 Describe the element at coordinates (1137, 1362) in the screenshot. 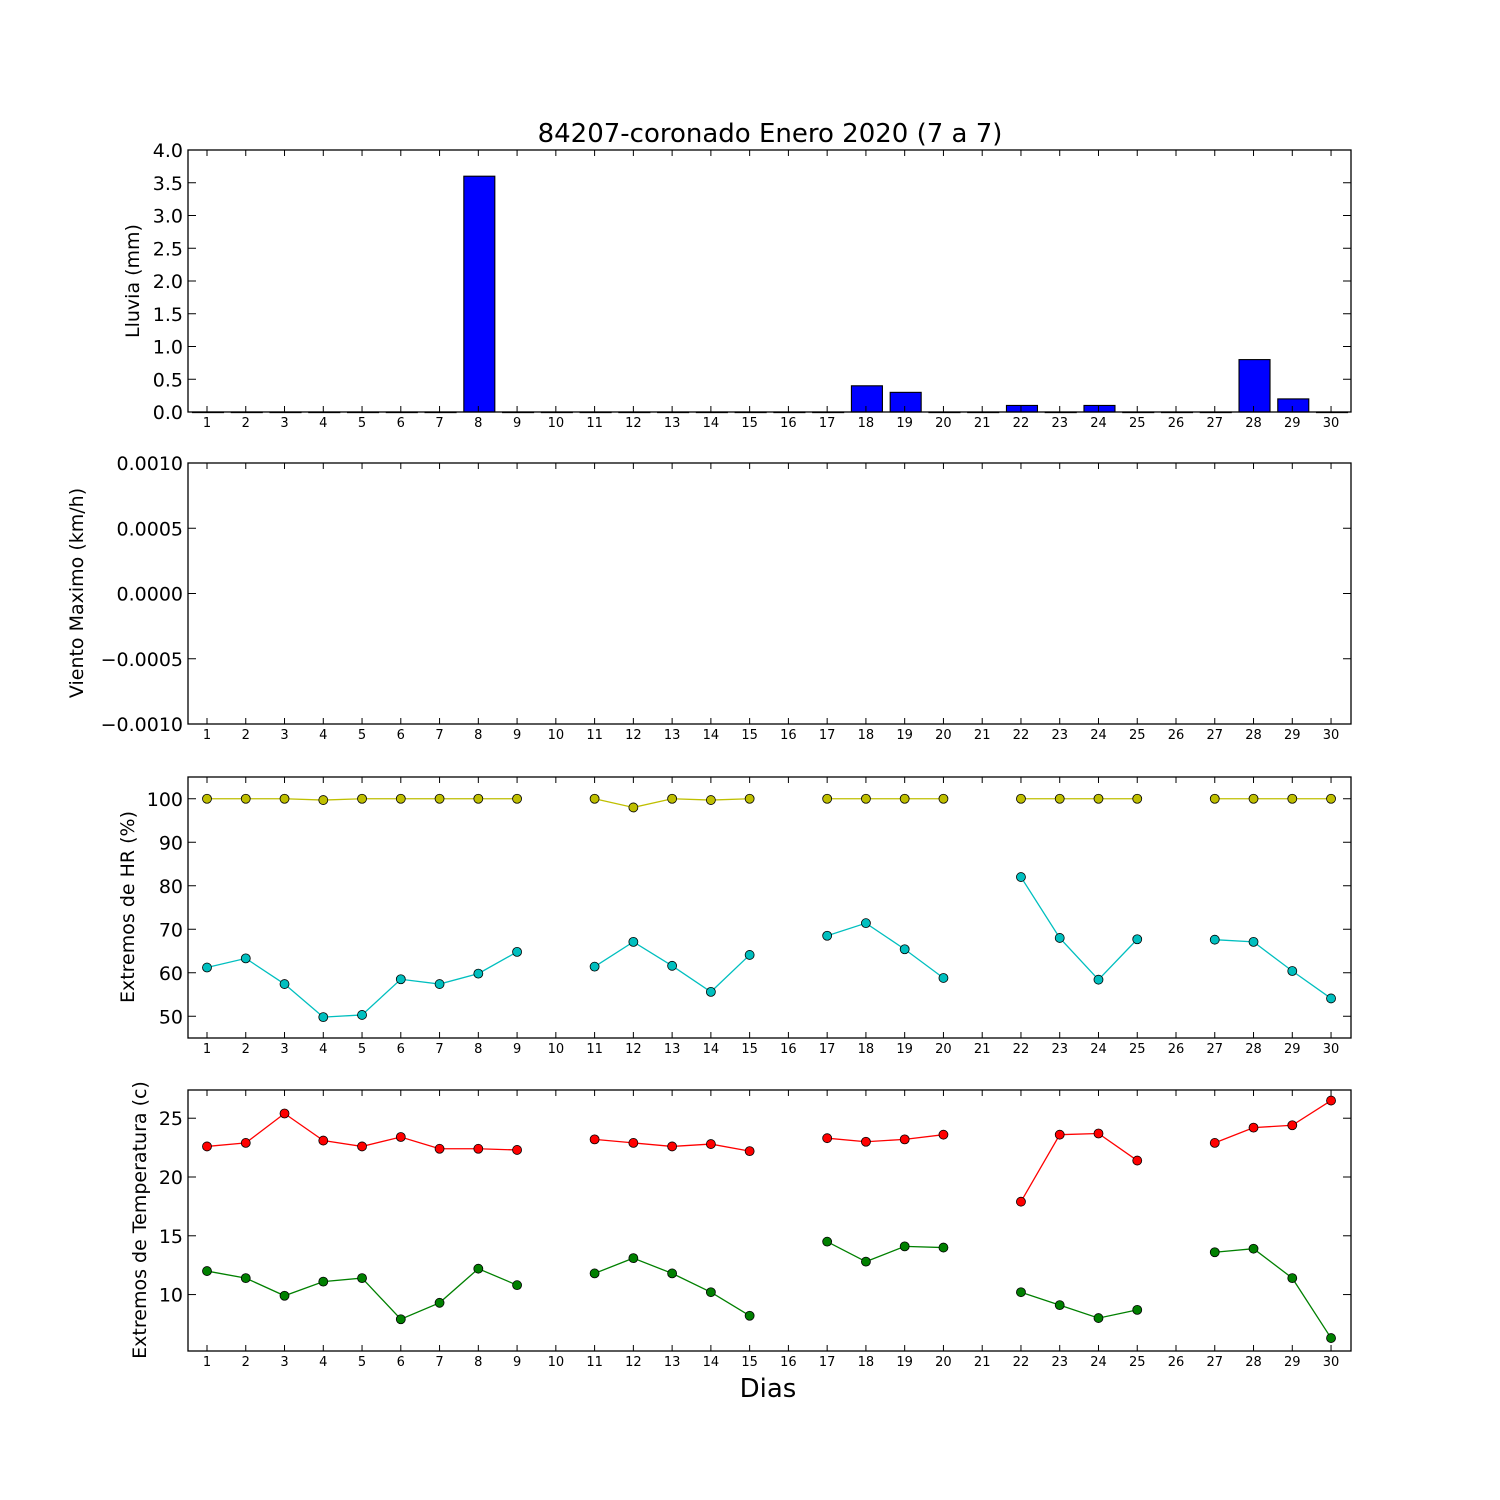

I see `temp-xtick-label: 25` at that location.